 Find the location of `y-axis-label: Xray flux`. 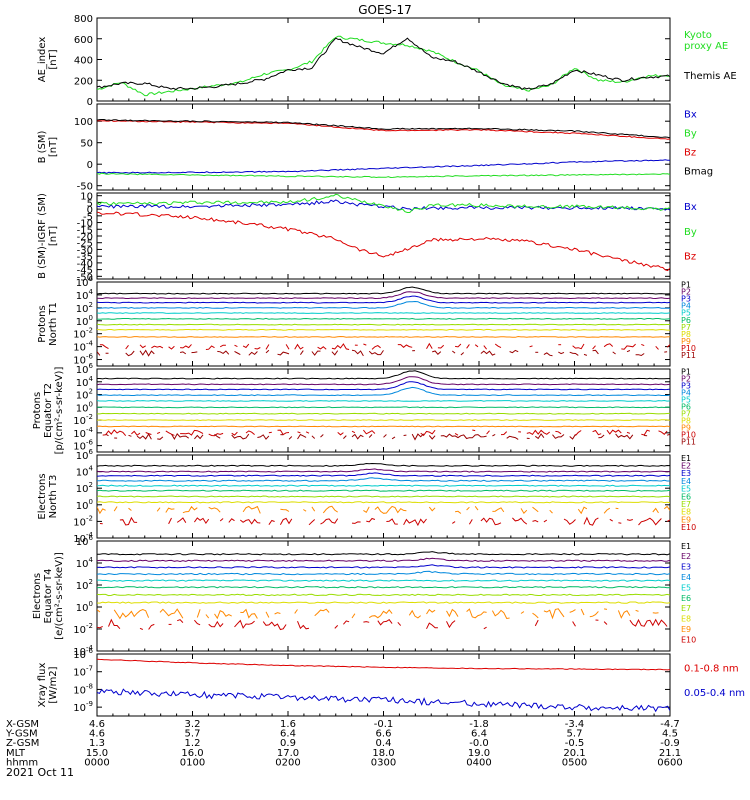

y-axis-label: Xray flux is located at coordinates (42, 685).